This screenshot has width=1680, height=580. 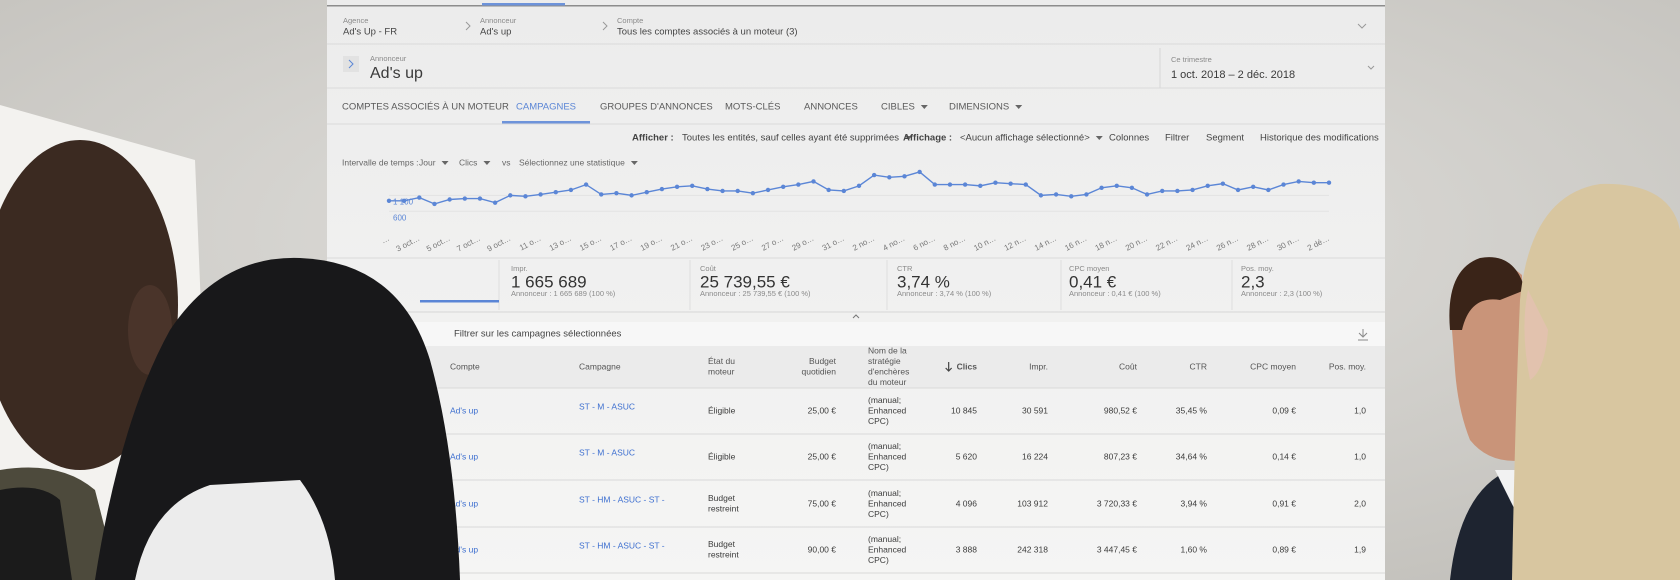 What do you see at coordinates (351, 64) in the screenshot?
I see `nav-button` at bounding box center [351, 64].